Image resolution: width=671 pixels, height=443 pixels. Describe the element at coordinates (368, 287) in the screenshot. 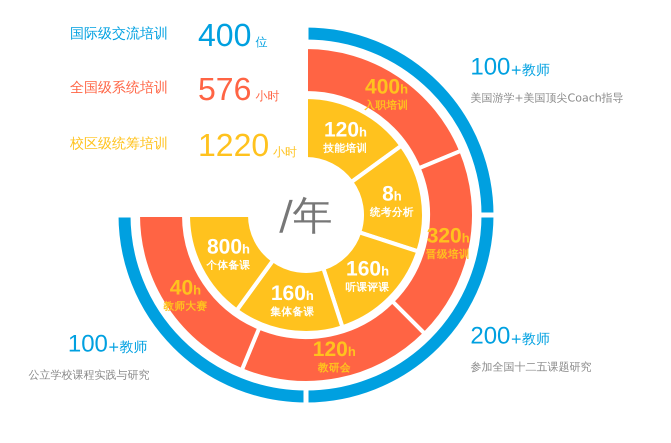

I see `category-label: 听课评课` at that location.